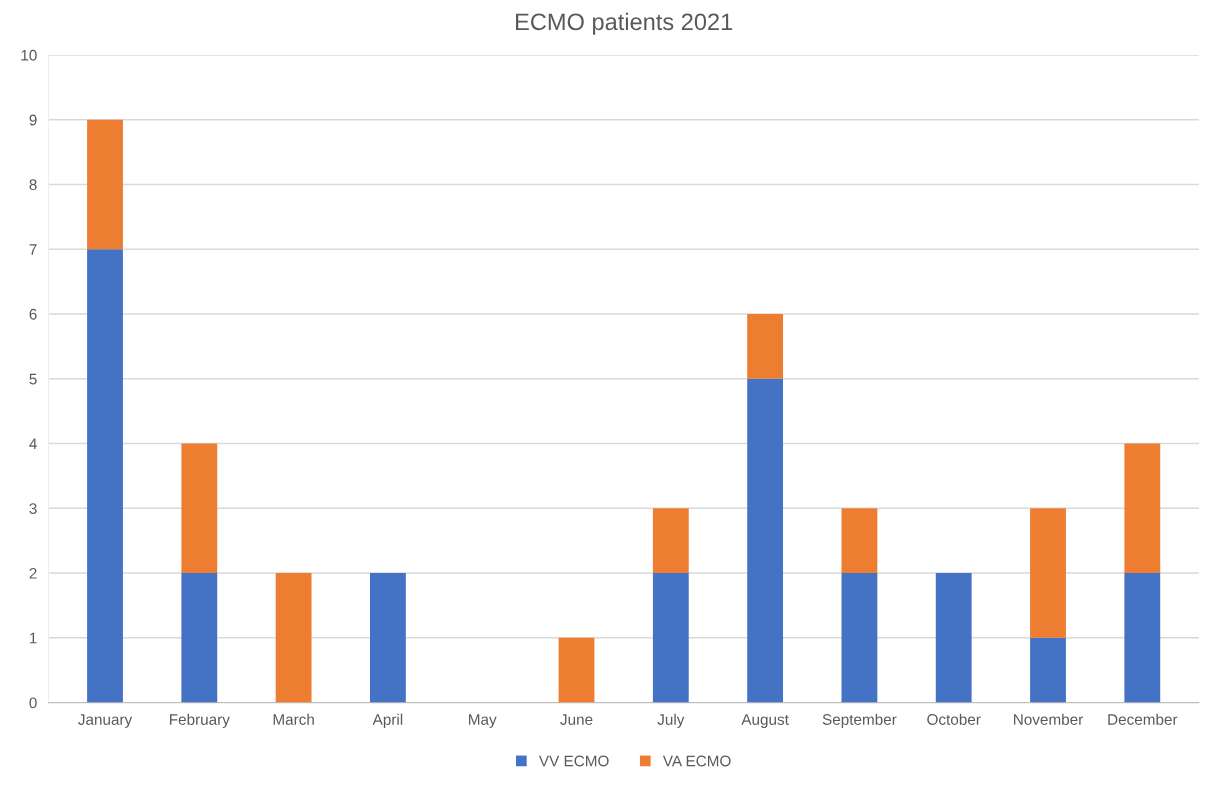 Image resolution: width=1211 pixels, height=785 pixels. What do you see at coordinates (483, 721) in the screenshot?
I see `x-tick-label: May` at bounding box center [483, 721].